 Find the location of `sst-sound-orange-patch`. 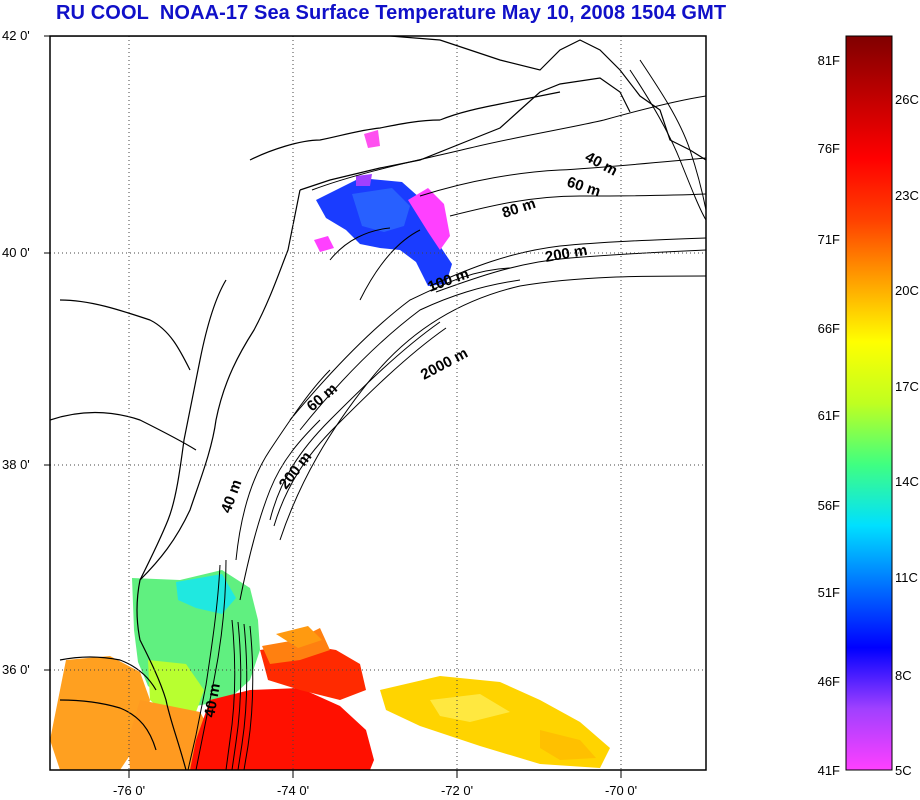

sst-sound-orange-patch is located at coordinates (100, 713).